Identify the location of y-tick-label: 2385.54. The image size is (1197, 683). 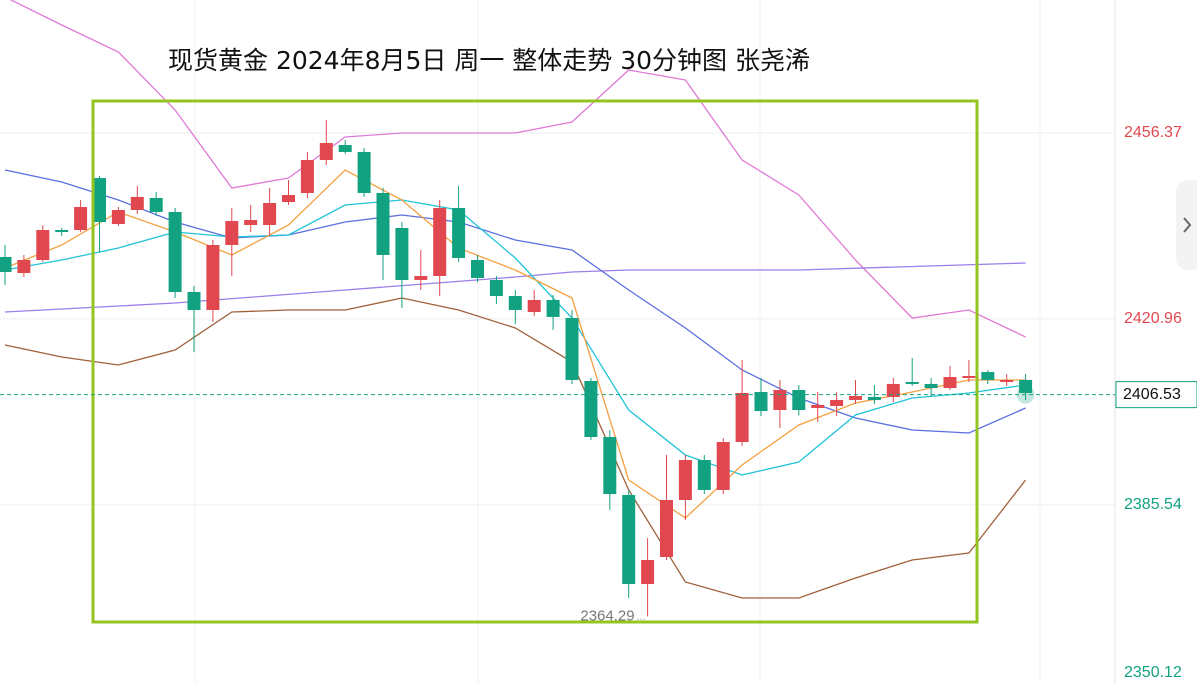
(1153, 504).